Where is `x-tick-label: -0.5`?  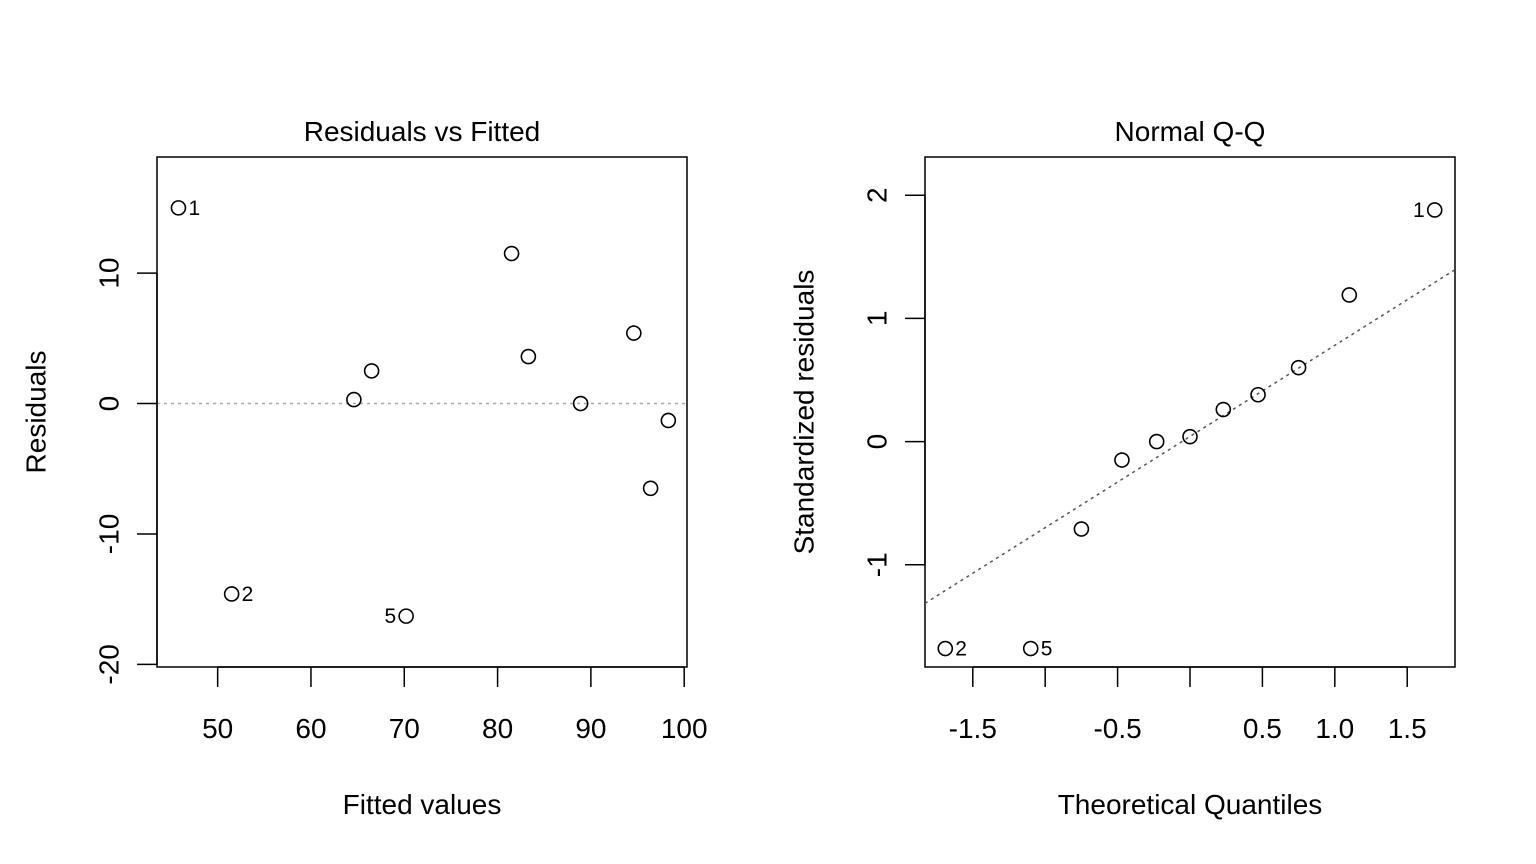
x-tick-label: -0.5 is located at coordinates (1117, 728).